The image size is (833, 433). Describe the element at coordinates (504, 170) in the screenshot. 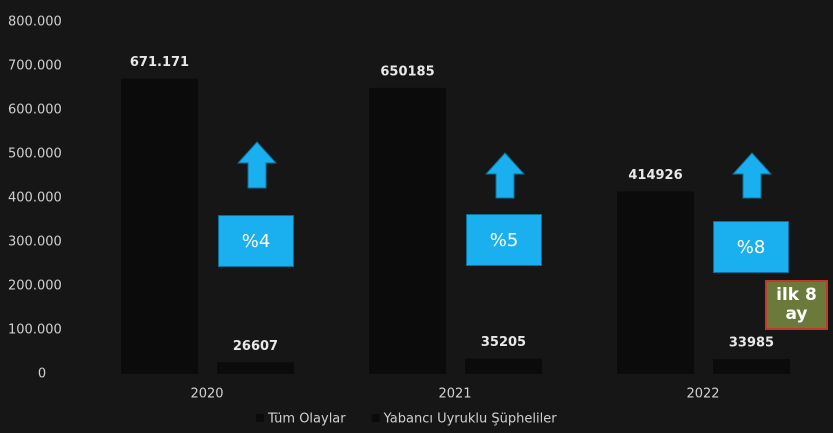

I see `arrows` at that location.